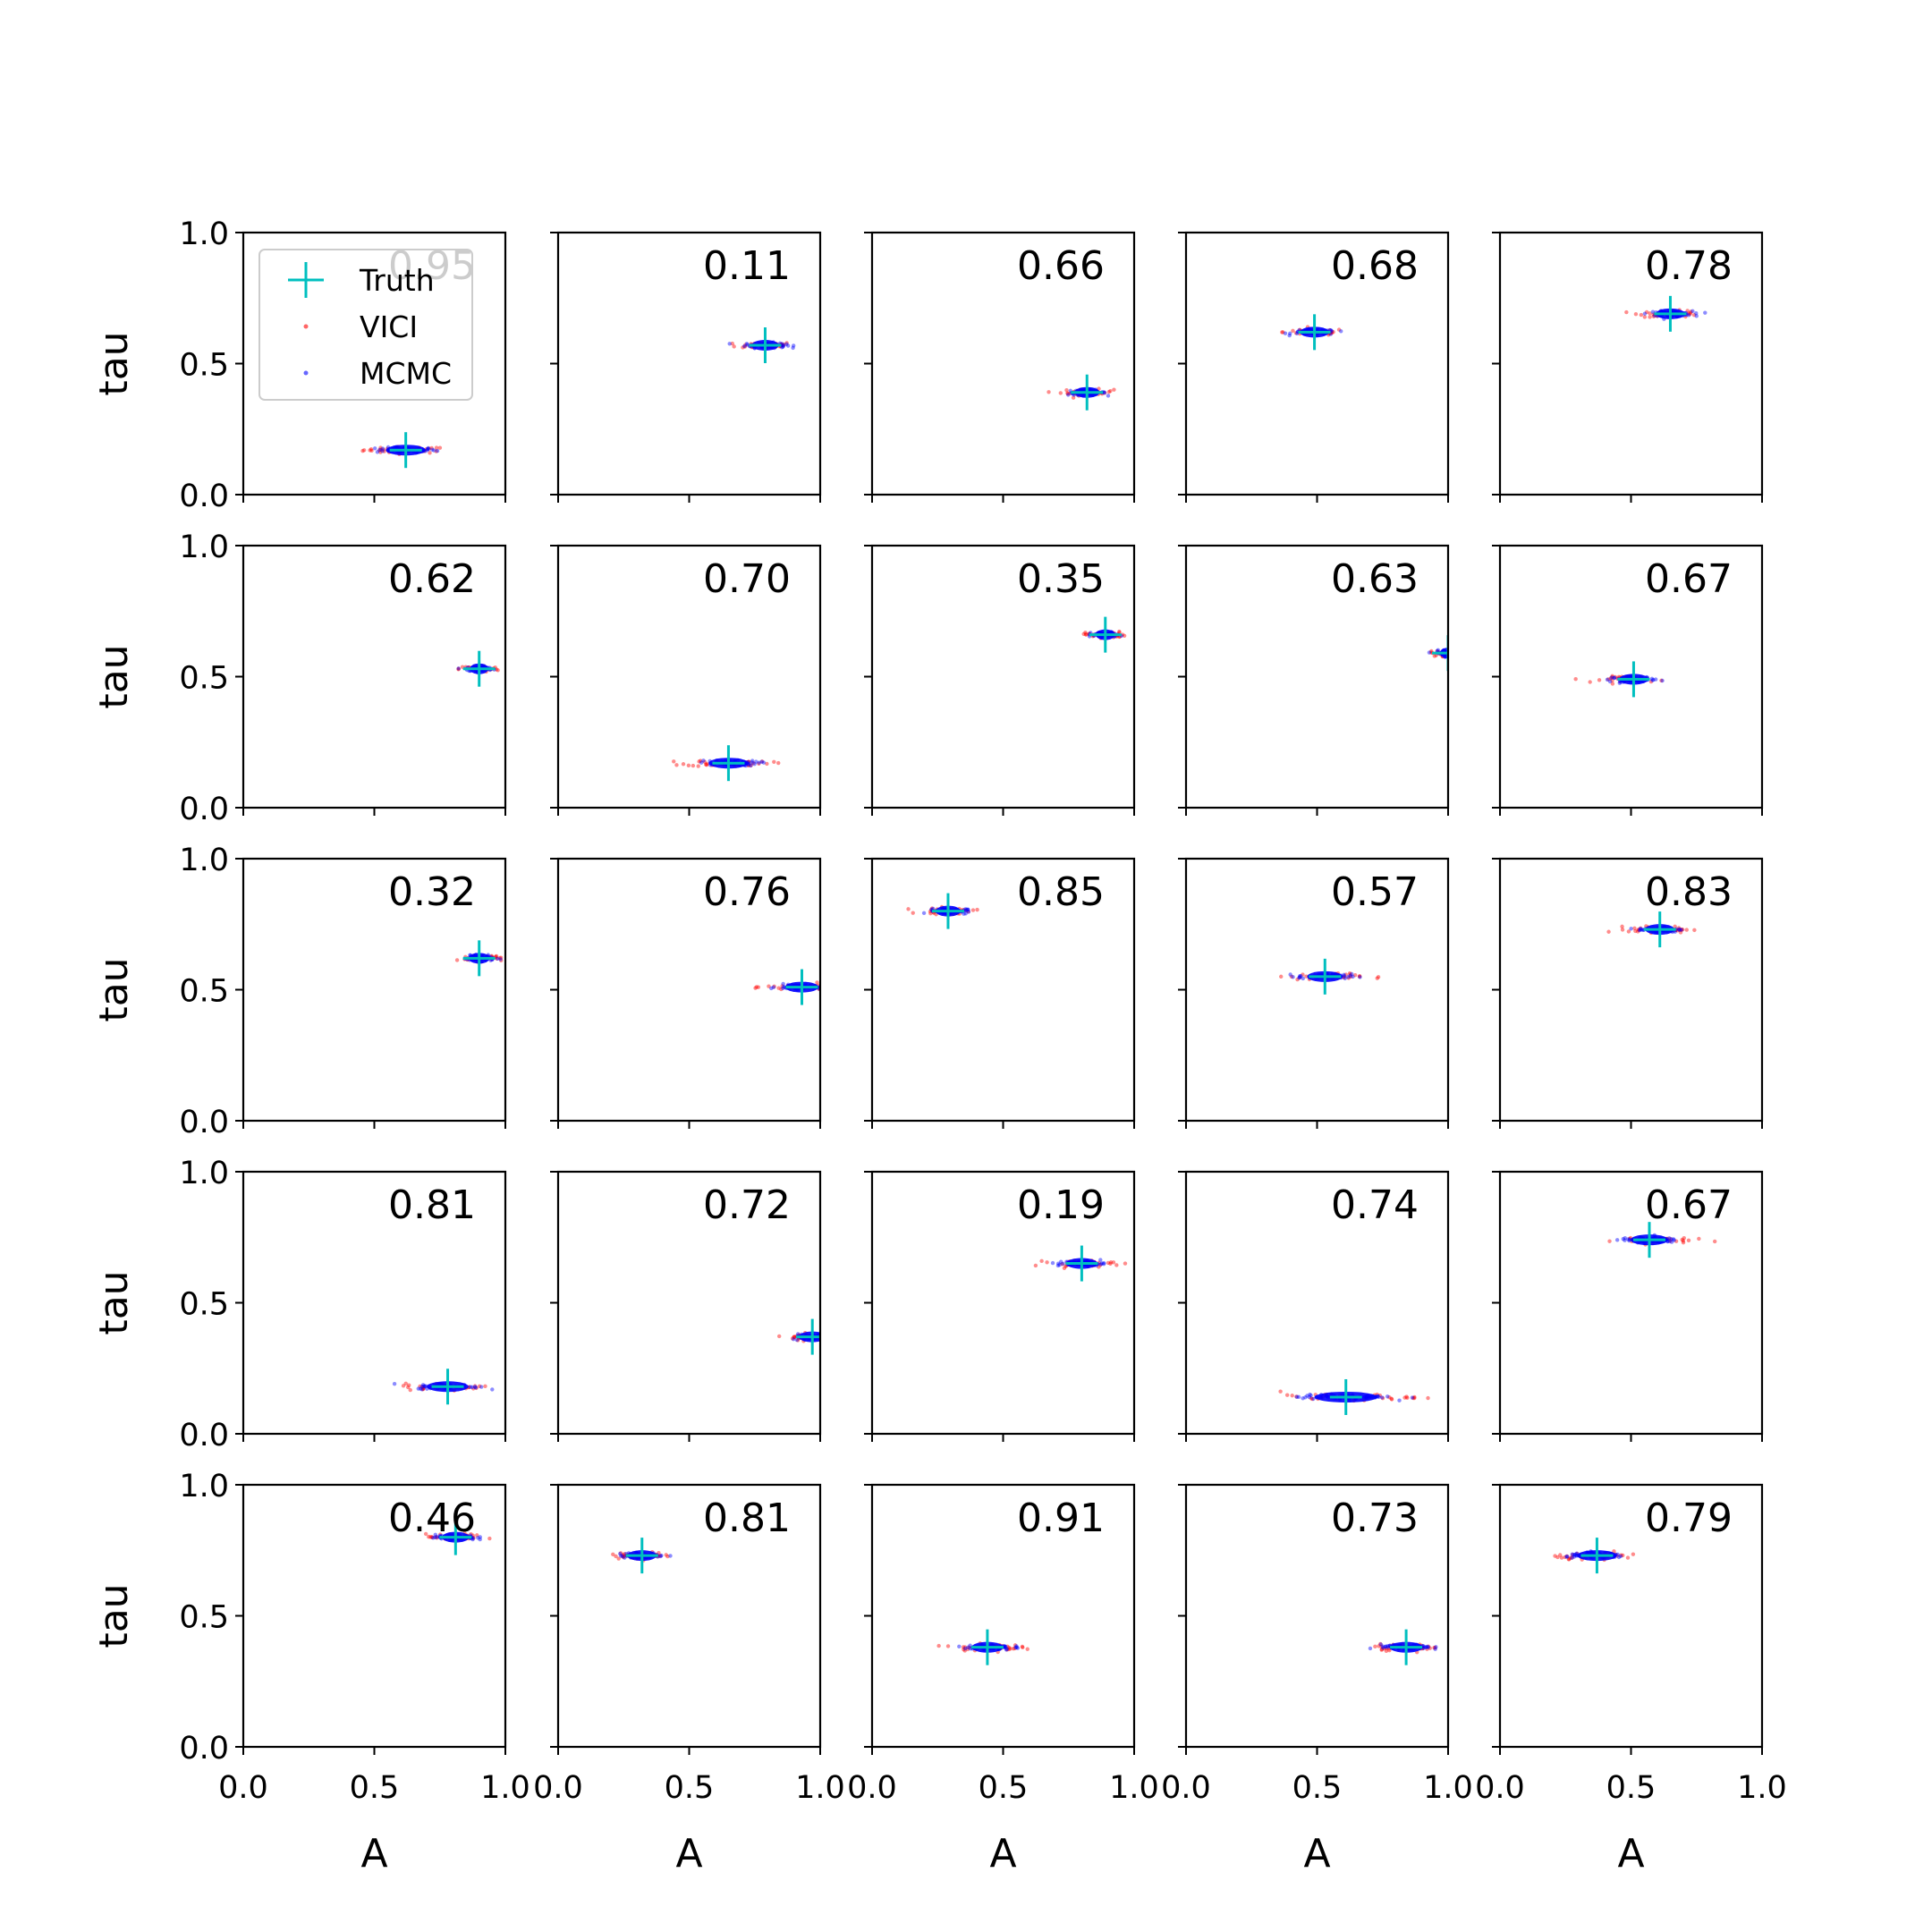 This screenshot has height=1932, width=1932. I want to click on y-axis-label: tau, so click(114, 989).